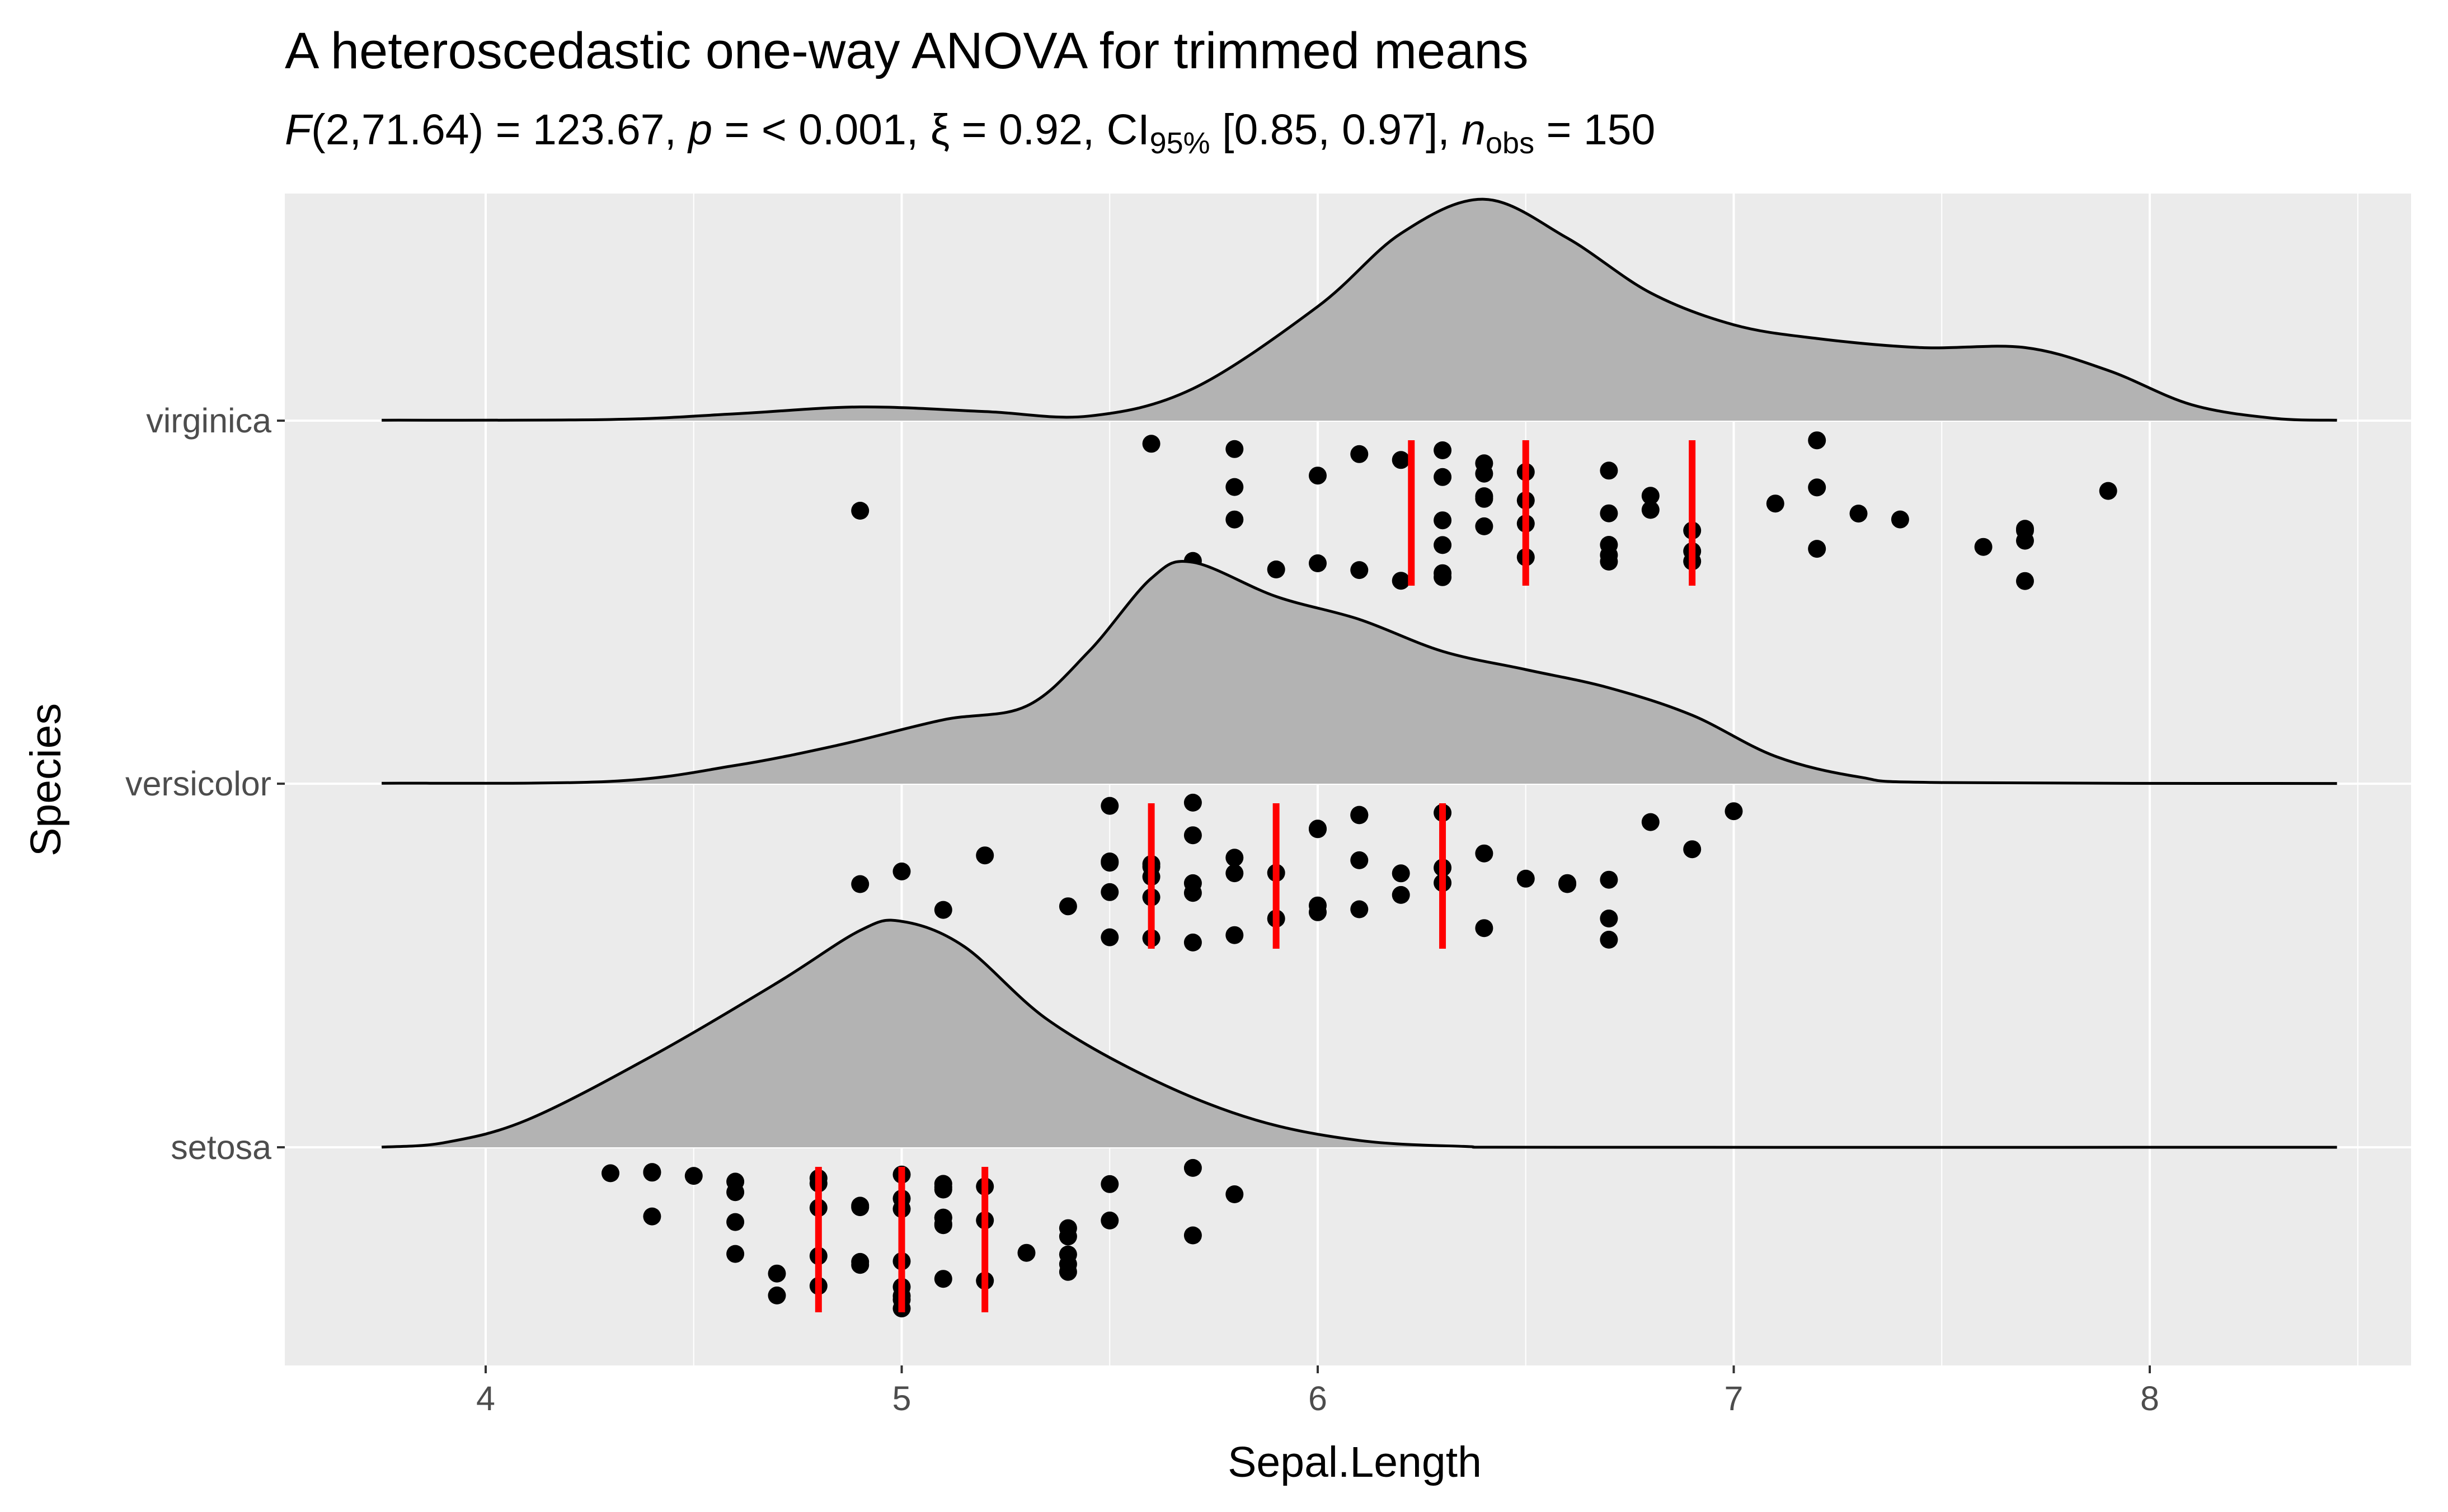 Image resolution: width=2448 pixels, height=1512 pixels. Describe the element at coordinates (901, 1398) in the screenshot. I see `x-tick-label-5: 5` at that location.